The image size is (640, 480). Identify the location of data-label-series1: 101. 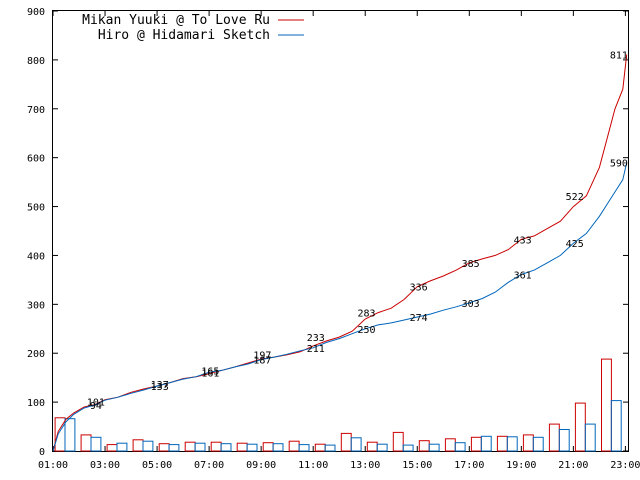
(96, 403).